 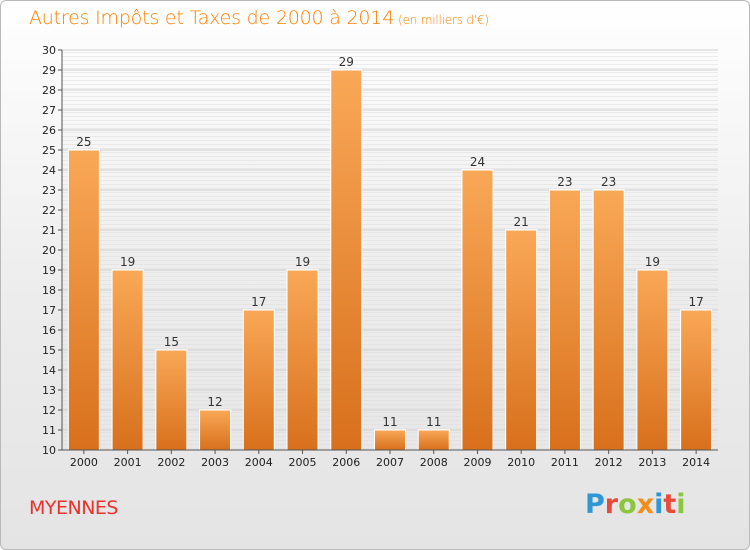 I want to click on x-tick-label: 2002, so click(x=171, y=462).